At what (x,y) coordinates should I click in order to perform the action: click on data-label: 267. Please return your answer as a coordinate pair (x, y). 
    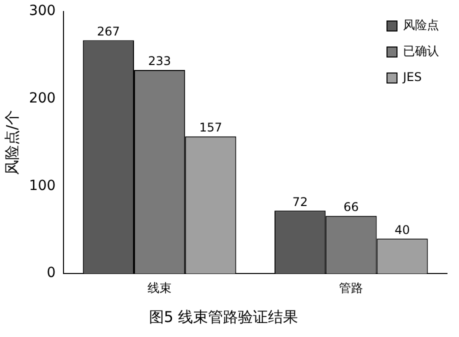
    Looking at the image, I should click on (108, 31).